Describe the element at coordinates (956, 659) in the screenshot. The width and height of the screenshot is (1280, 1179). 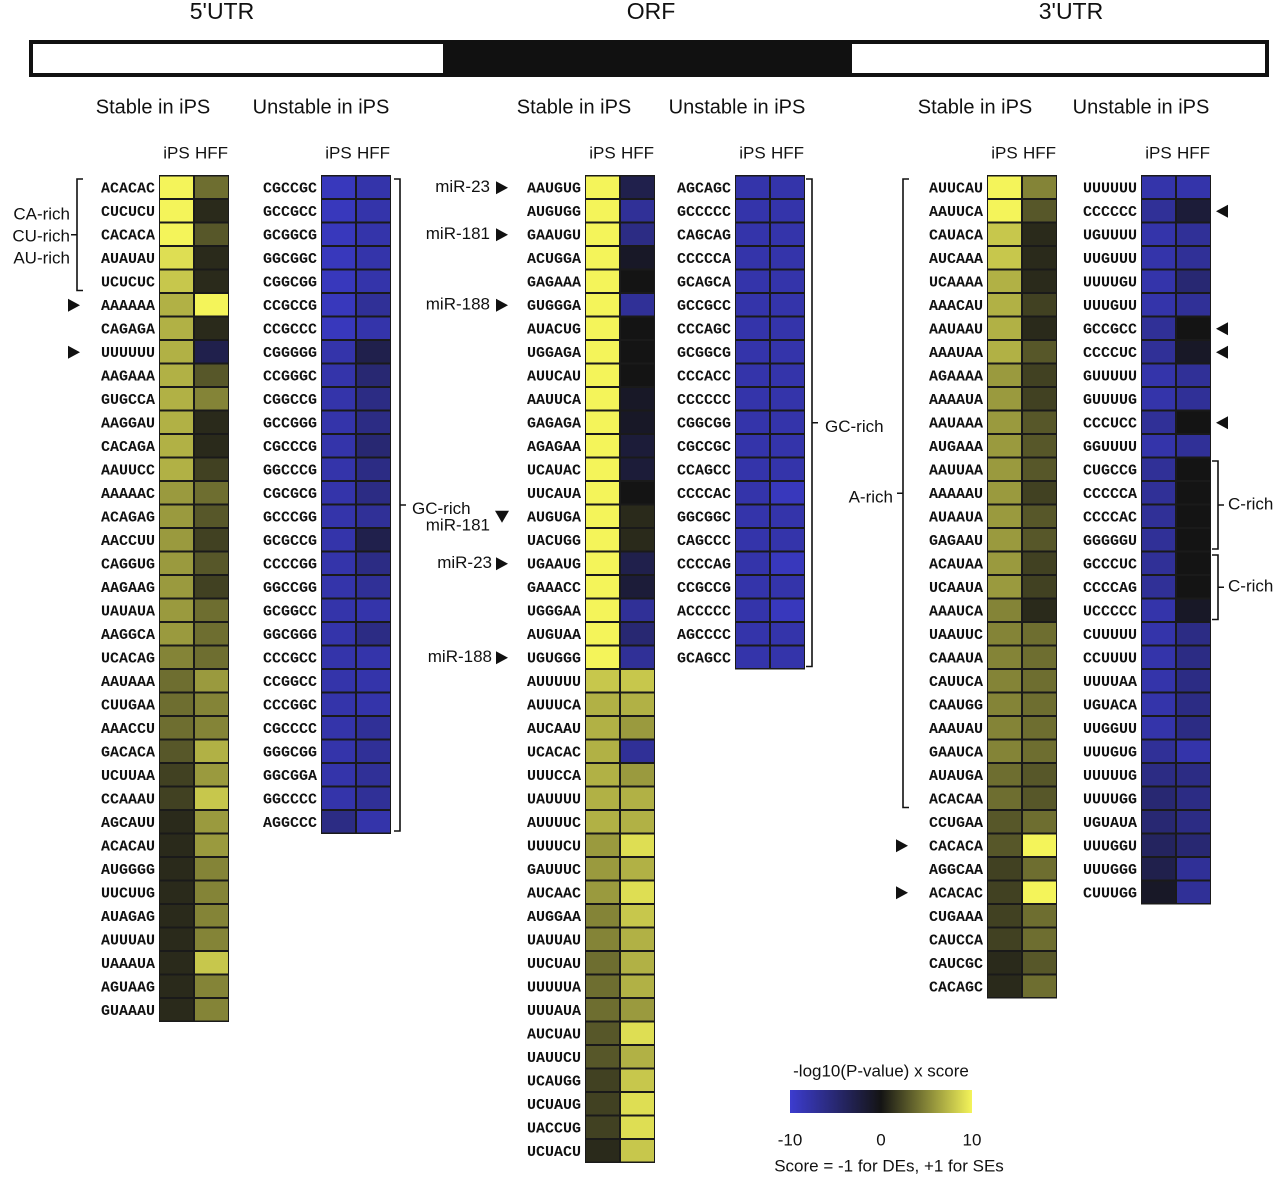
I see `motif-label: CAAAUA` at that location.